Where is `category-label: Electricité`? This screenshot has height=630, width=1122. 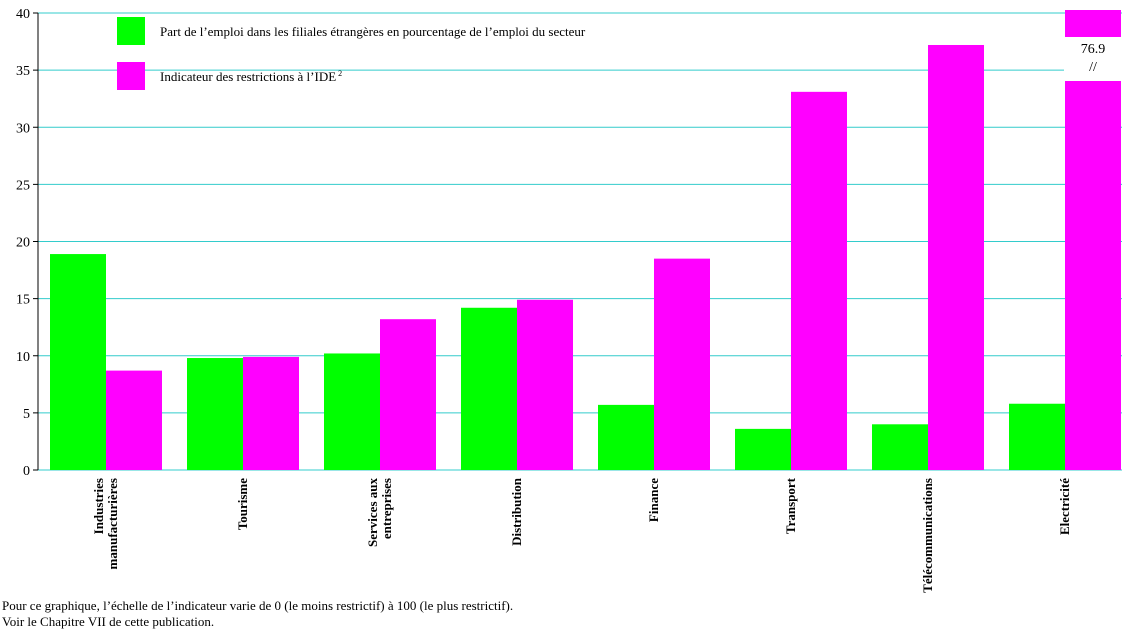 category-label: Electricité is located at coordinates (1064, 506).